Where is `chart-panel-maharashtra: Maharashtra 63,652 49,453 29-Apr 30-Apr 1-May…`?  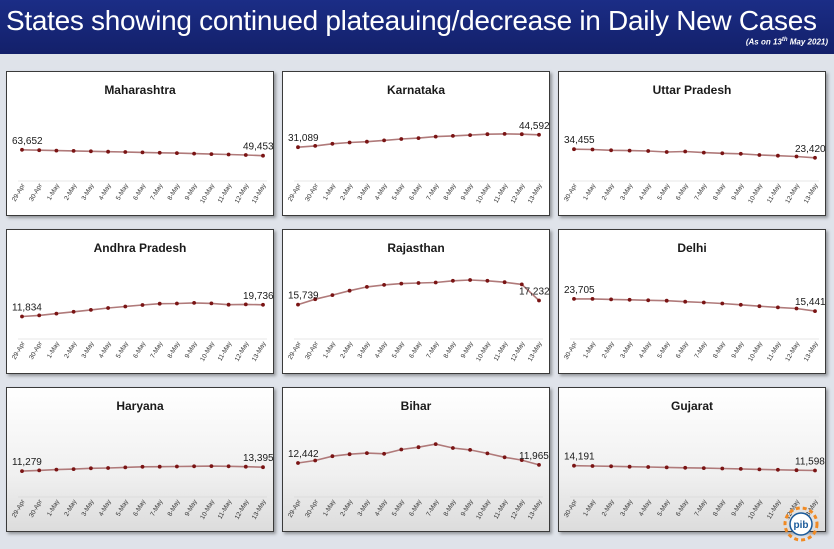
chart-panel-maharashtra: Maharashtra 63,652 49,453 29-Apr 30-Apr 1-May… is located at coordinates (140, 143).